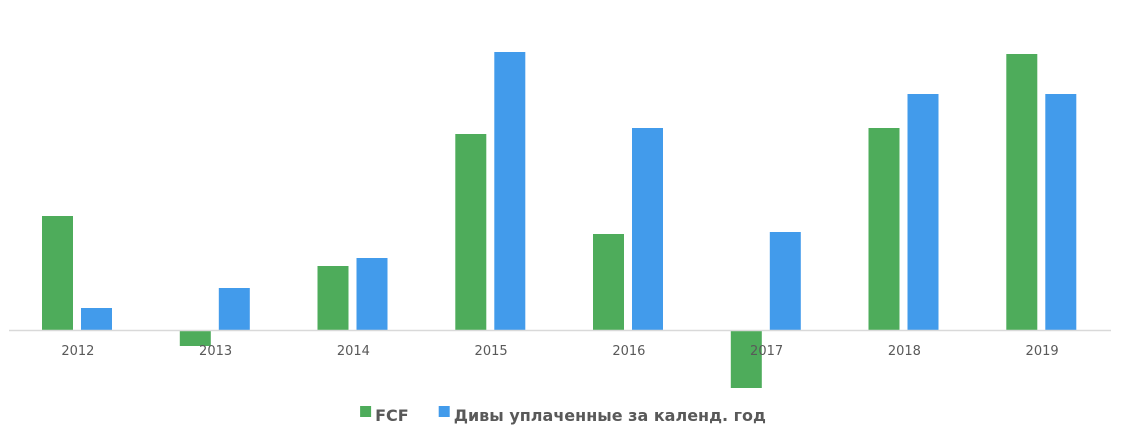 This screenshot has height=440, width=1126. I want to click on bar-dividends-2019, so click(1061, 212).